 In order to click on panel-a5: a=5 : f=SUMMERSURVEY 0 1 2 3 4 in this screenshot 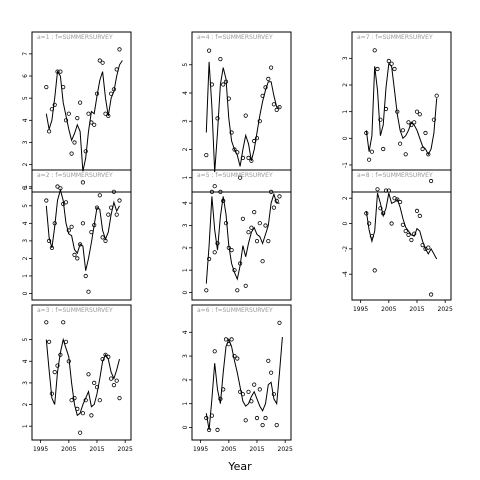, I will do `click(237, 235)`.